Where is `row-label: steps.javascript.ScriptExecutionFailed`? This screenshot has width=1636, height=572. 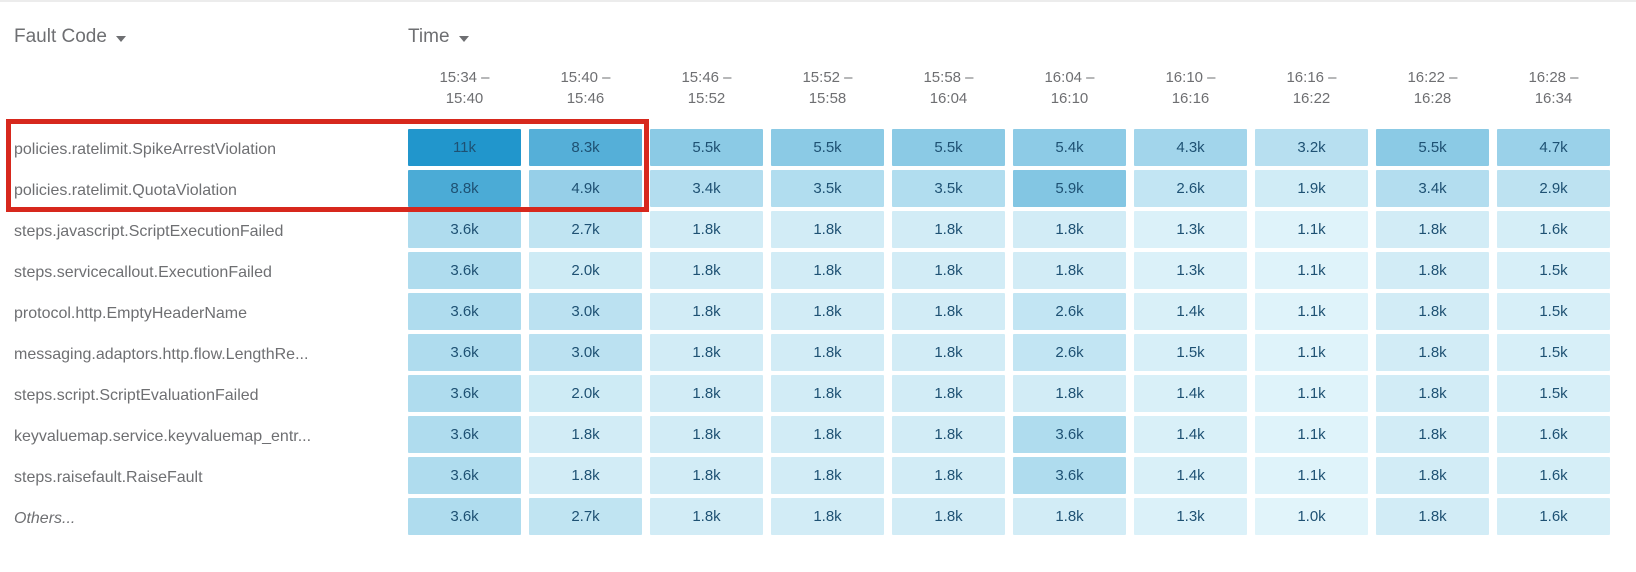 row-label: steps.javascript.ScriptExecutionFailed is located at coordinates (149, 231).